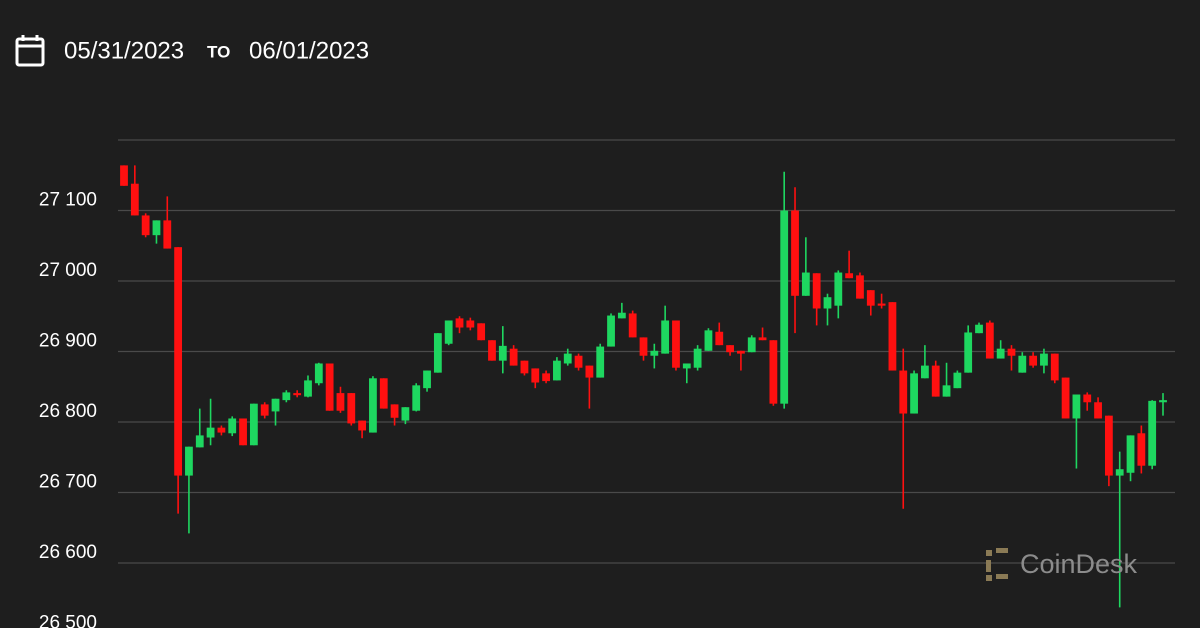  I want to click on calendar-icon, so click(30, 51).